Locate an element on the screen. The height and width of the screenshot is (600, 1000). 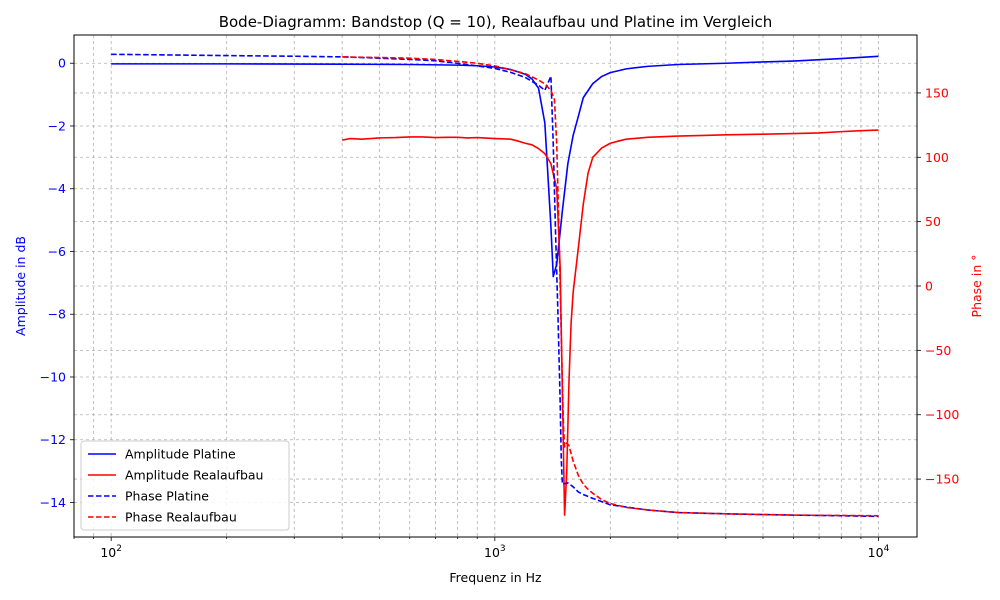
y-left-tick-label: −14 is located at coordinates (53, 502).